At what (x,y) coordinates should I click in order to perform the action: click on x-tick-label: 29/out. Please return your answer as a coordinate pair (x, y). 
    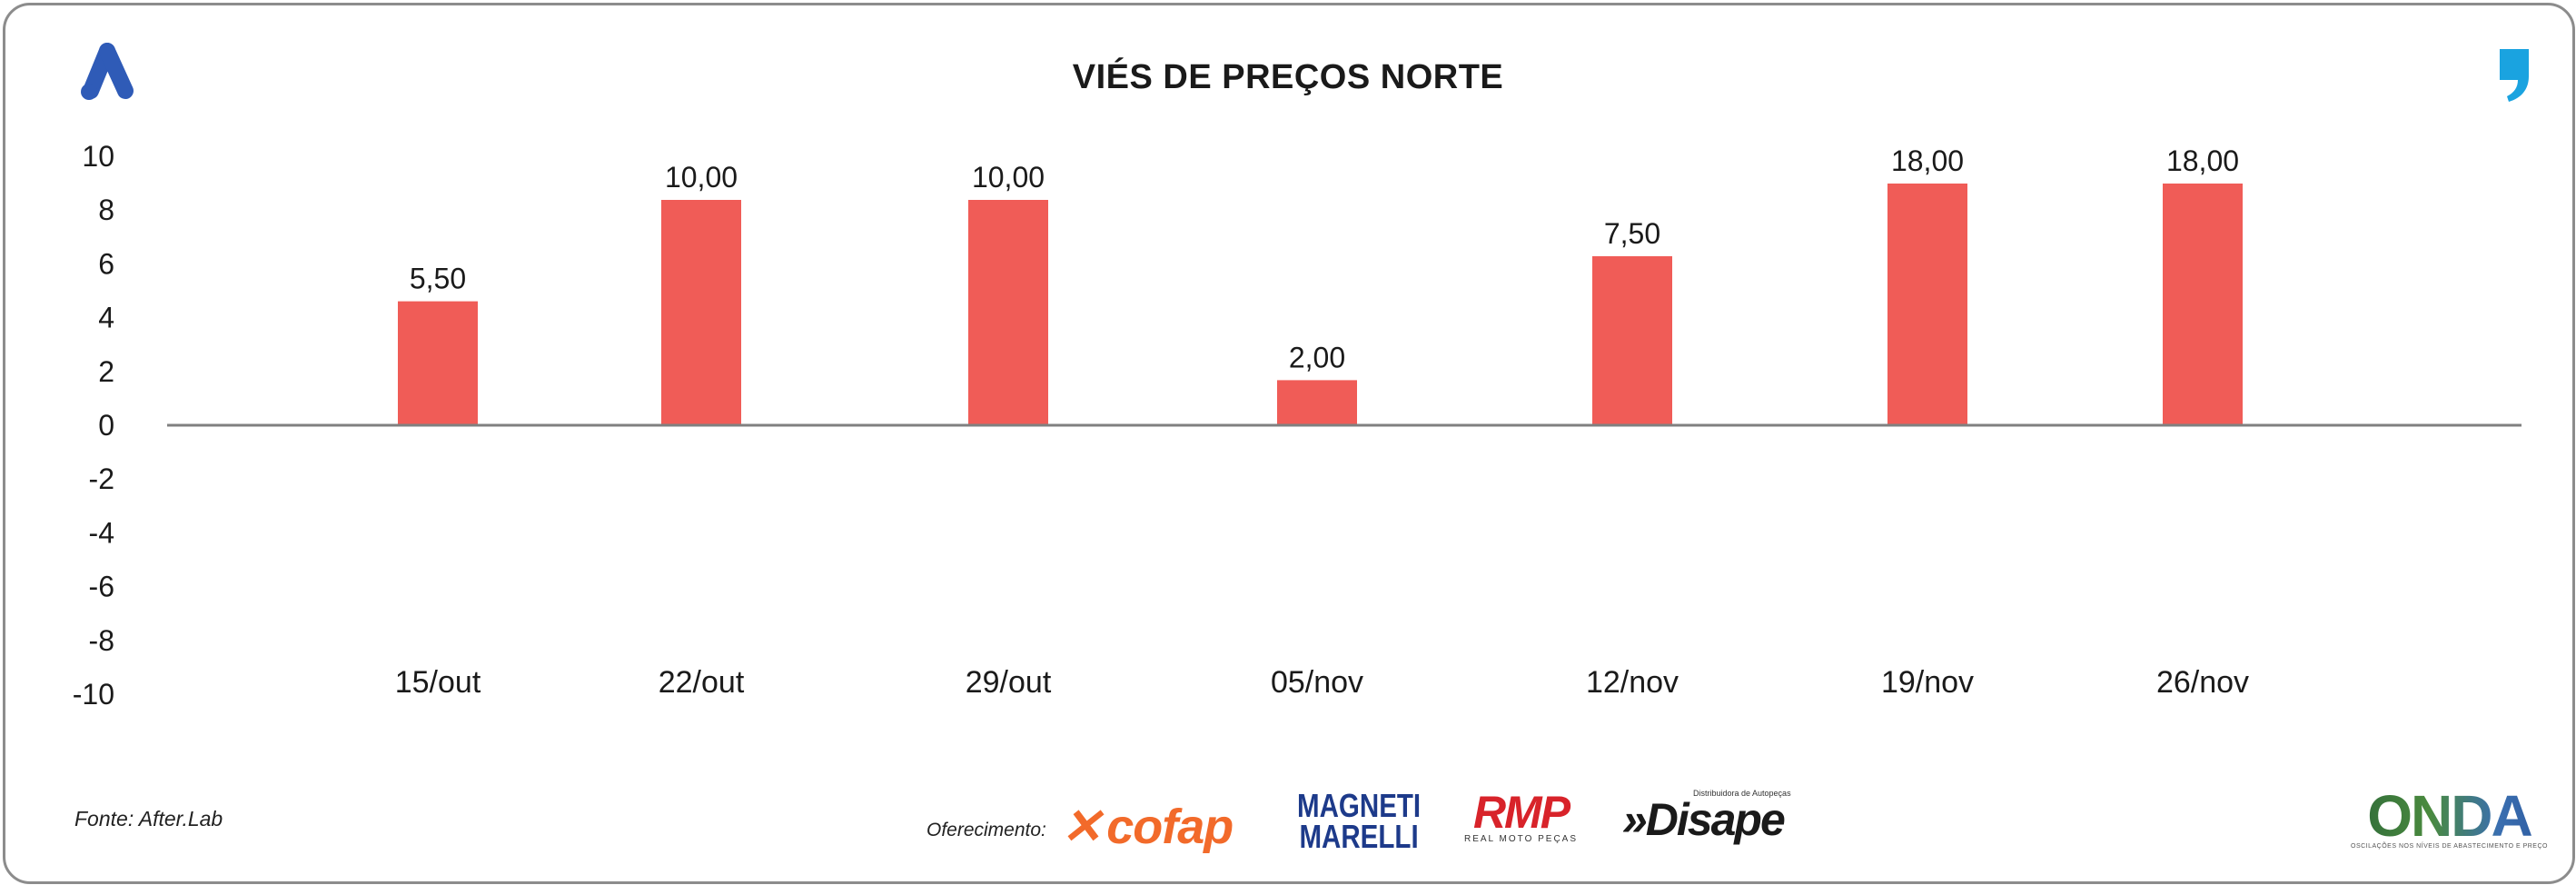
    Looking at the image, I should click on (1009, 682).